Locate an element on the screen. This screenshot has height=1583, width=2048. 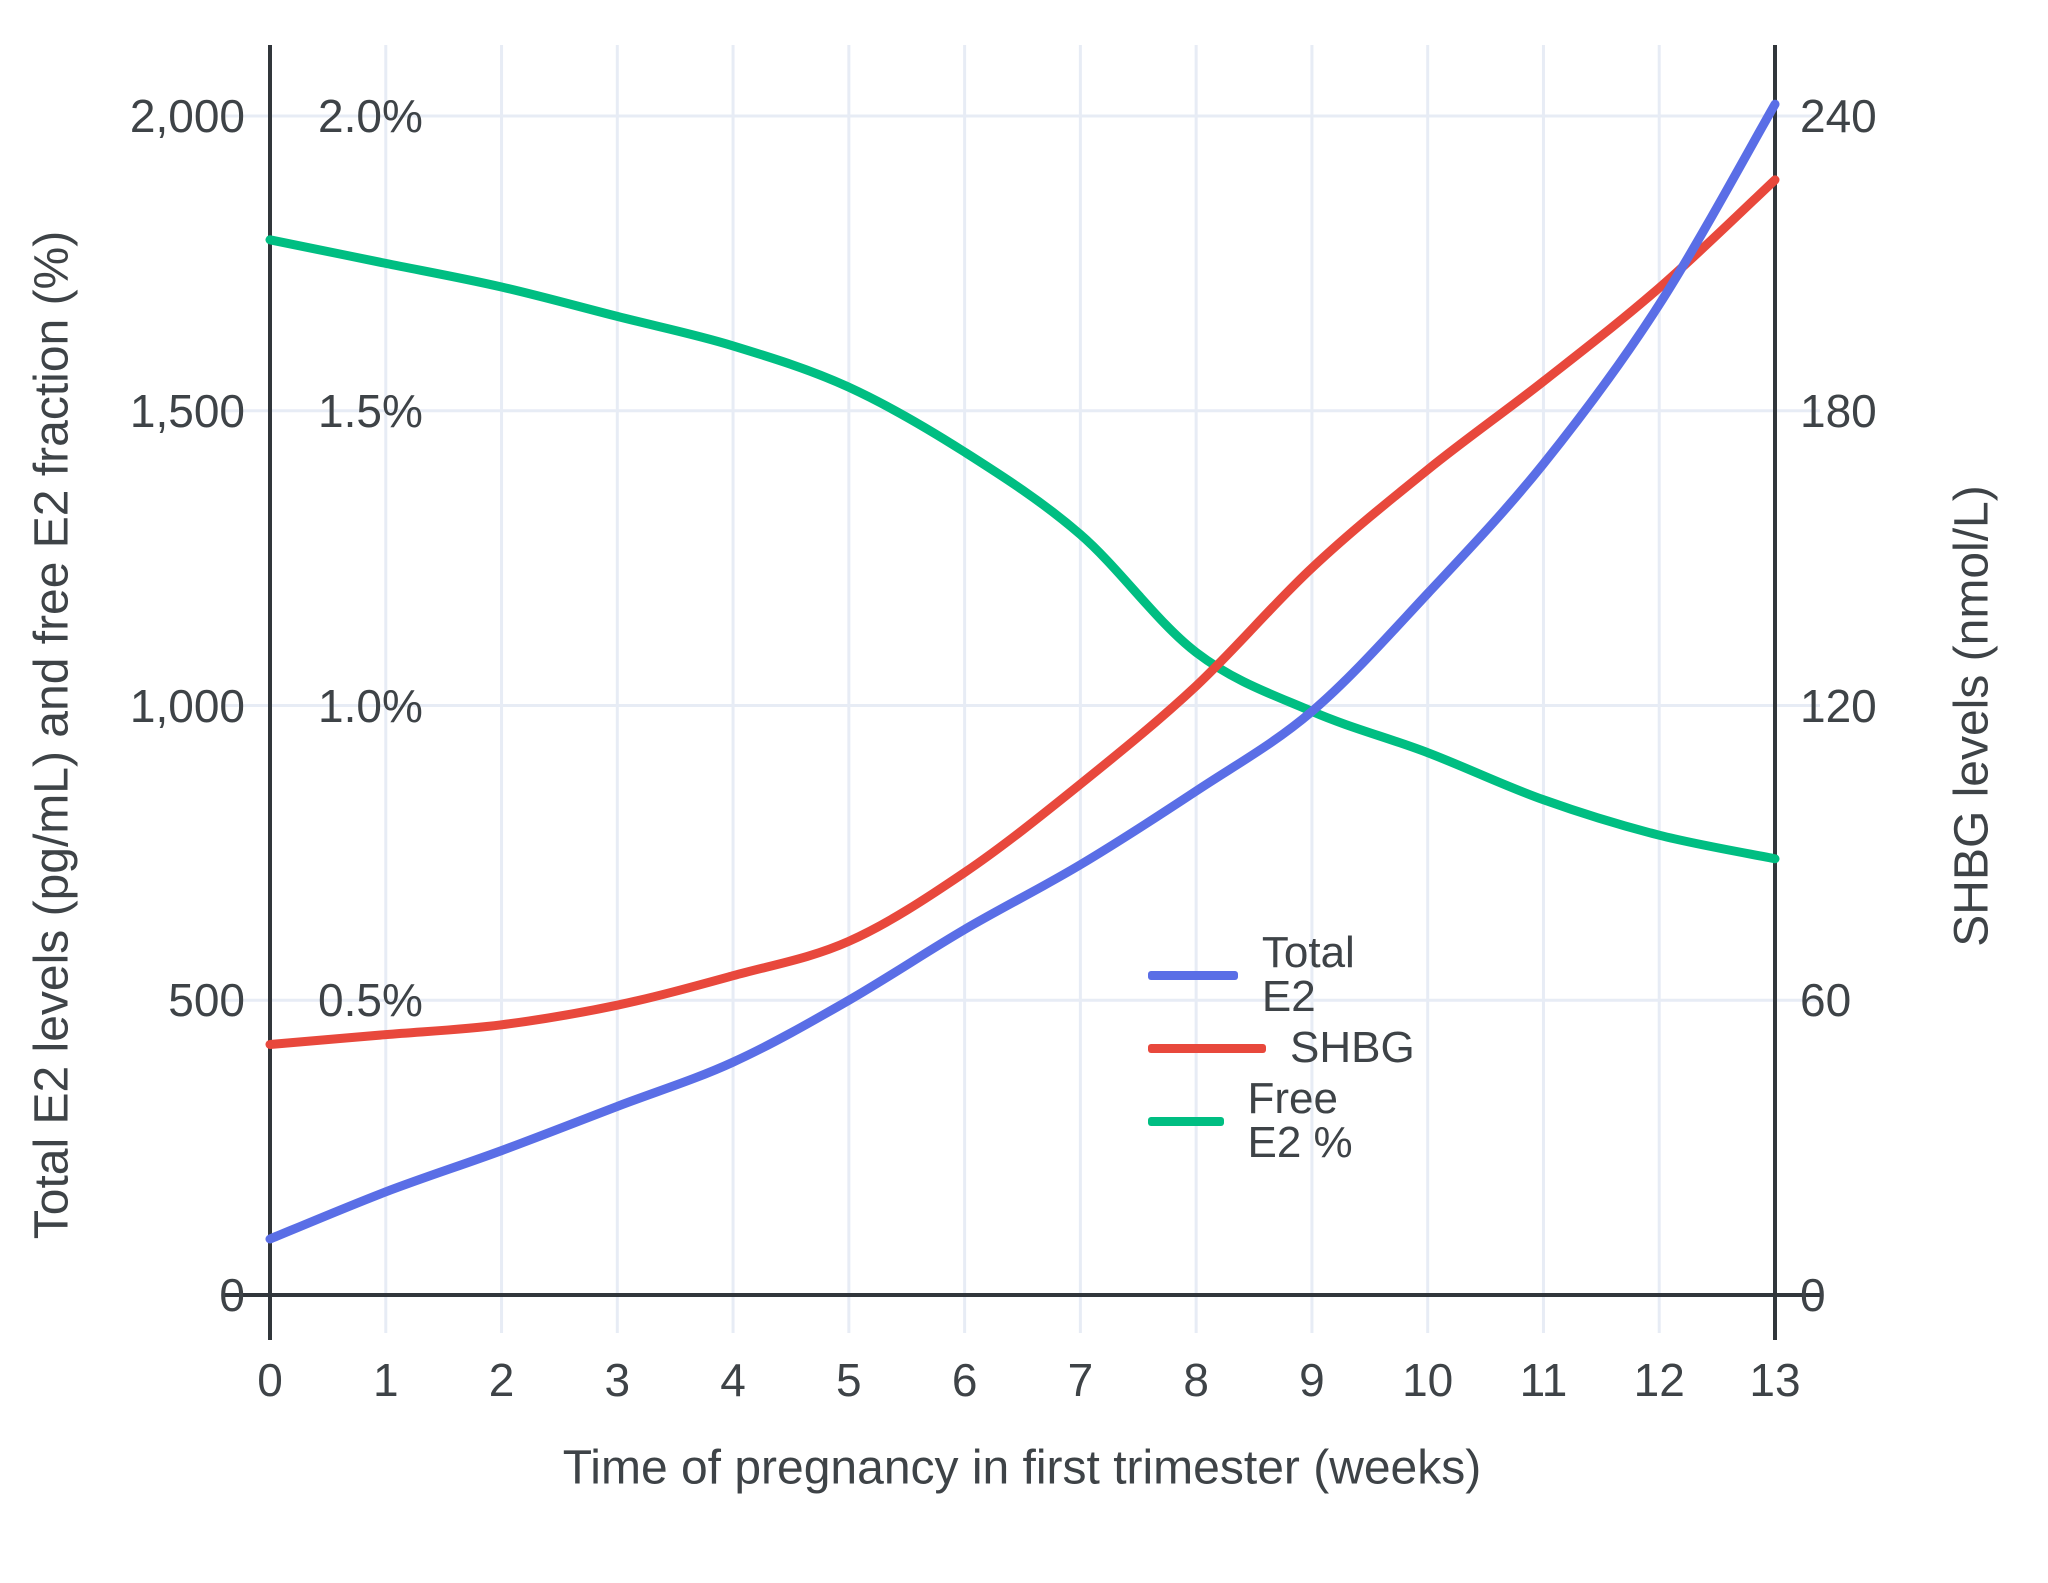
legend-label: SHBG is located at coordinates (1352, 1047).